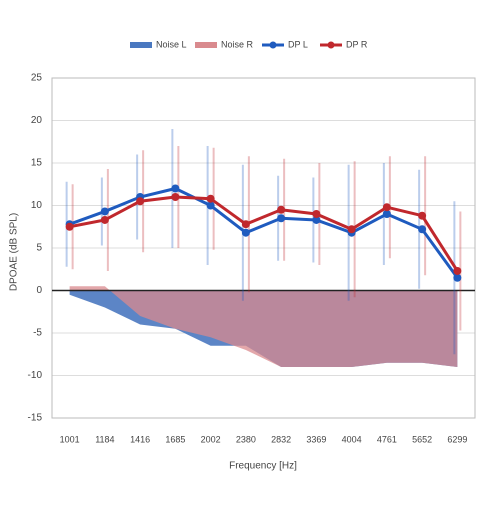 The image size is (500, 505). What do you see at coordinates (70, 439) in the screenshot?
I see `x-tick-label: 1001` at bounding box center [70, 439].